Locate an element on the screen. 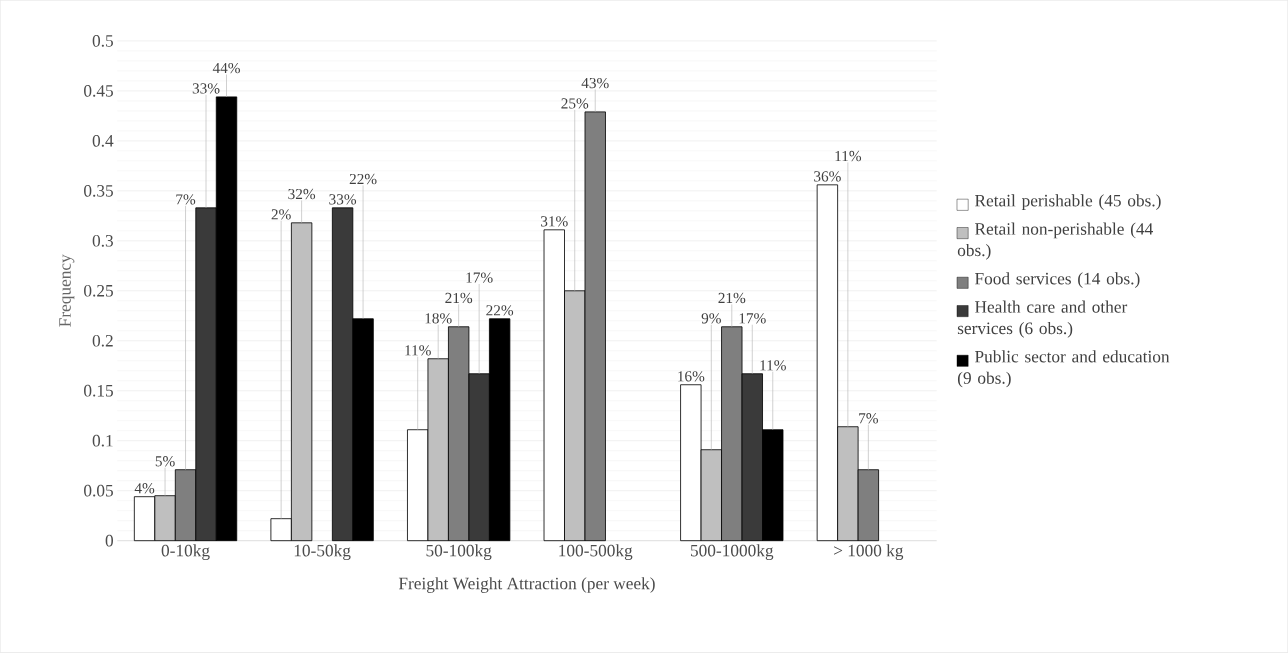 The image size is (1288, 653). data-label: 4% is located at coordinates (144, 488).